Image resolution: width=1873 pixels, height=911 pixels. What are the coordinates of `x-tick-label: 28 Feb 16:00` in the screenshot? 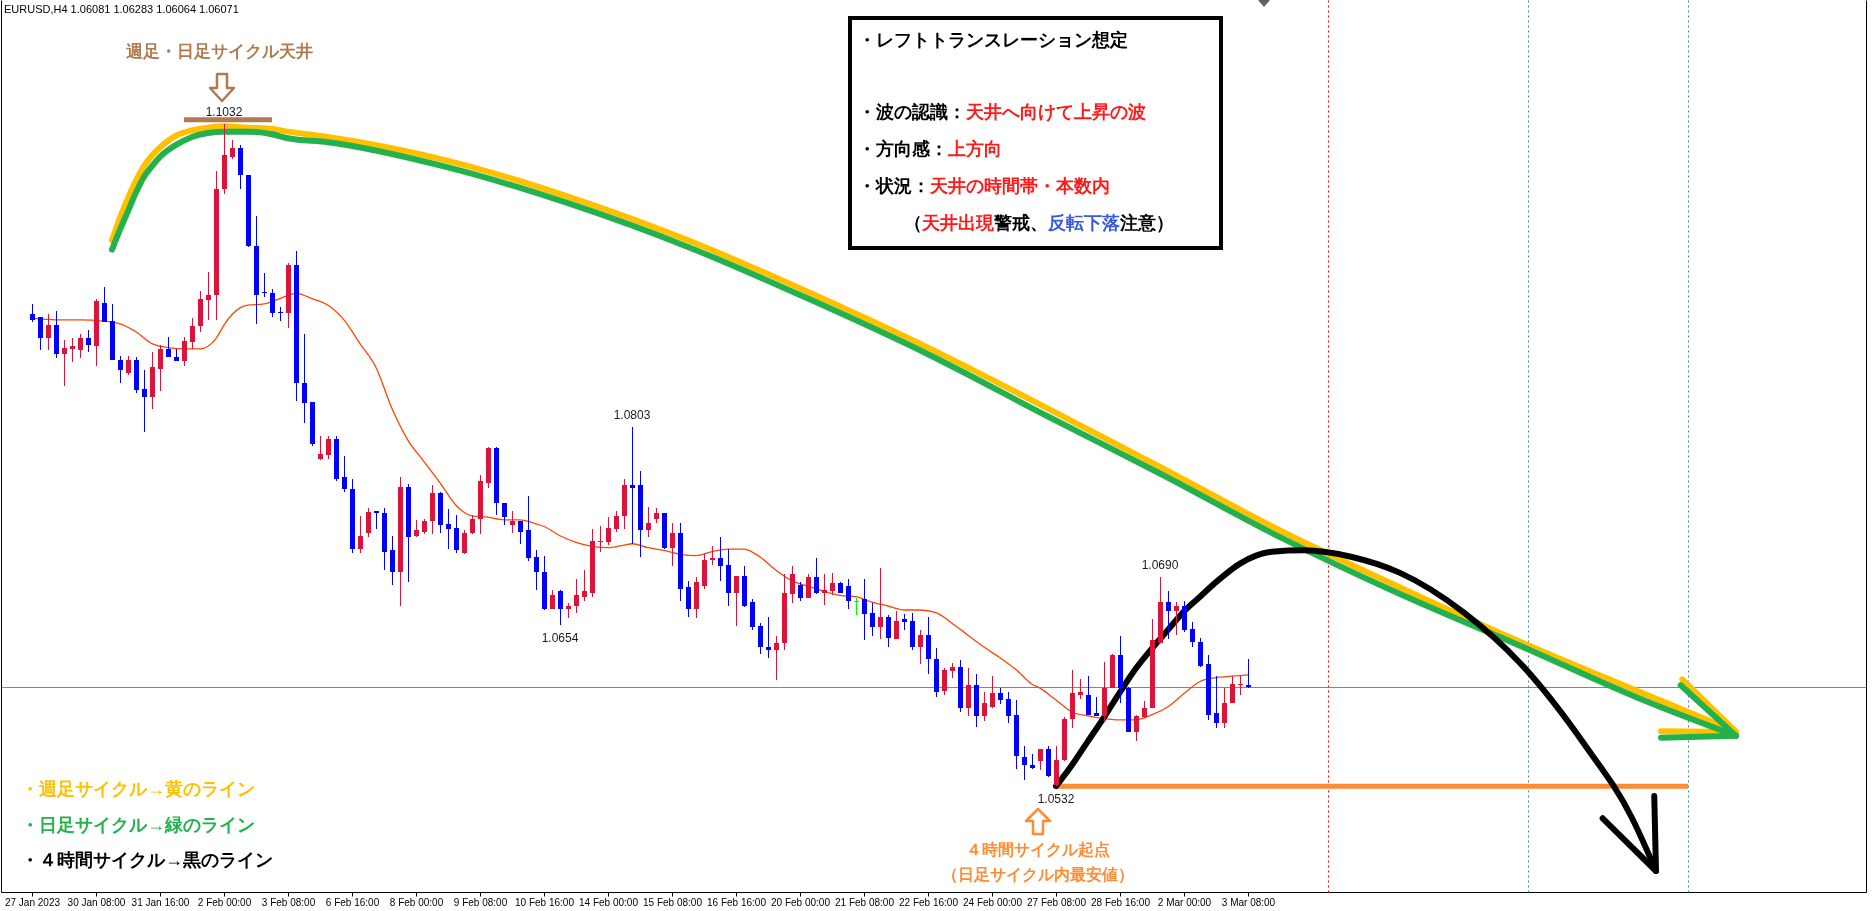 It's located at (1120, 902).